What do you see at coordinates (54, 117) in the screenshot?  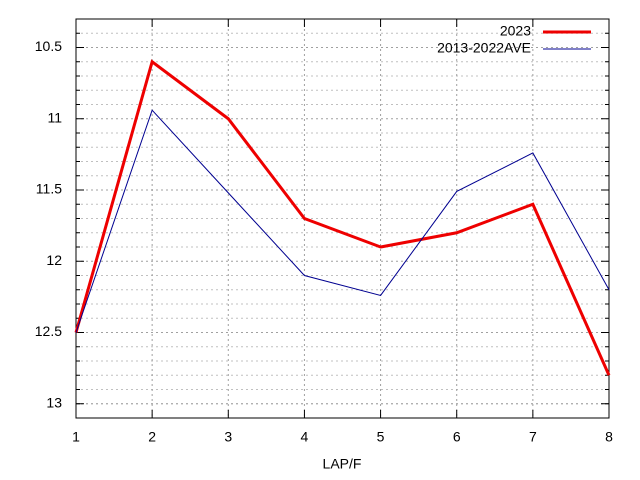 I see `y-tick-label: 11` at bounding box center [54, 117].